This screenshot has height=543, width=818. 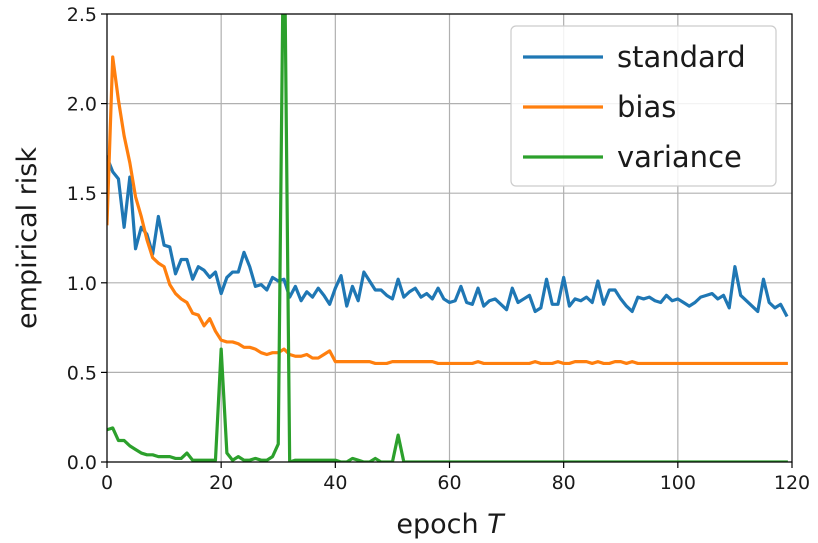 What do you see at coordinates (221, 483) in the screenshot?
I see `x-tick-label: 20` at bounding box center [221, 483].